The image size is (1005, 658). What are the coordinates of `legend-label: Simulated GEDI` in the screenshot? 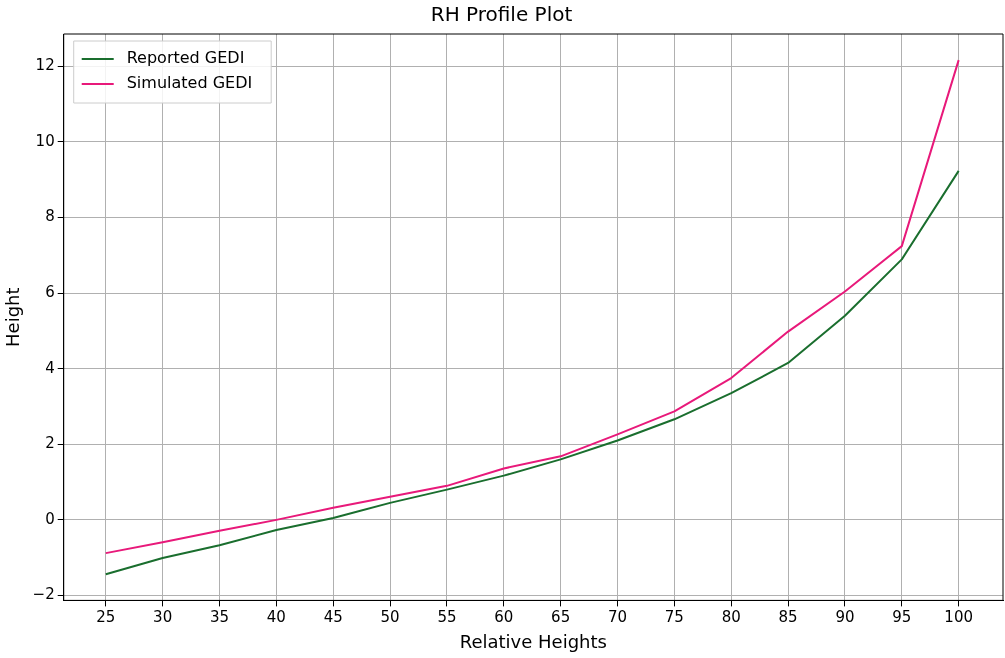 It's located at (189, 83).